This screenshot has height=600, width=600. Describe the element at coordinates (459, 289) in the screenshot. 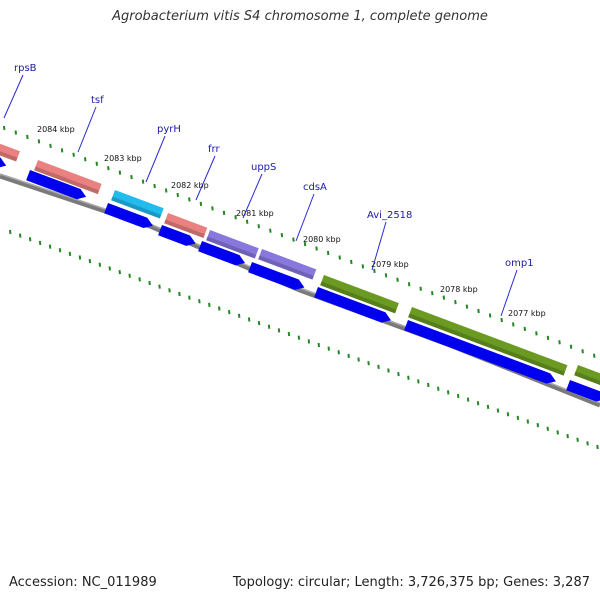

I see `position-label: 2078 kbp` at that location.